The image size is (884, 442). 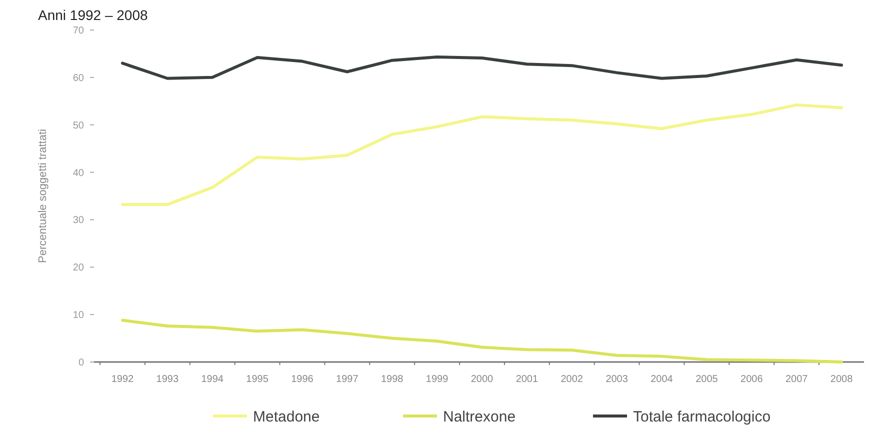 What do you see at coordinates (286, 417) in the screenshot?
I see `legend-label: Metadone` at bounding box center [286, 417].